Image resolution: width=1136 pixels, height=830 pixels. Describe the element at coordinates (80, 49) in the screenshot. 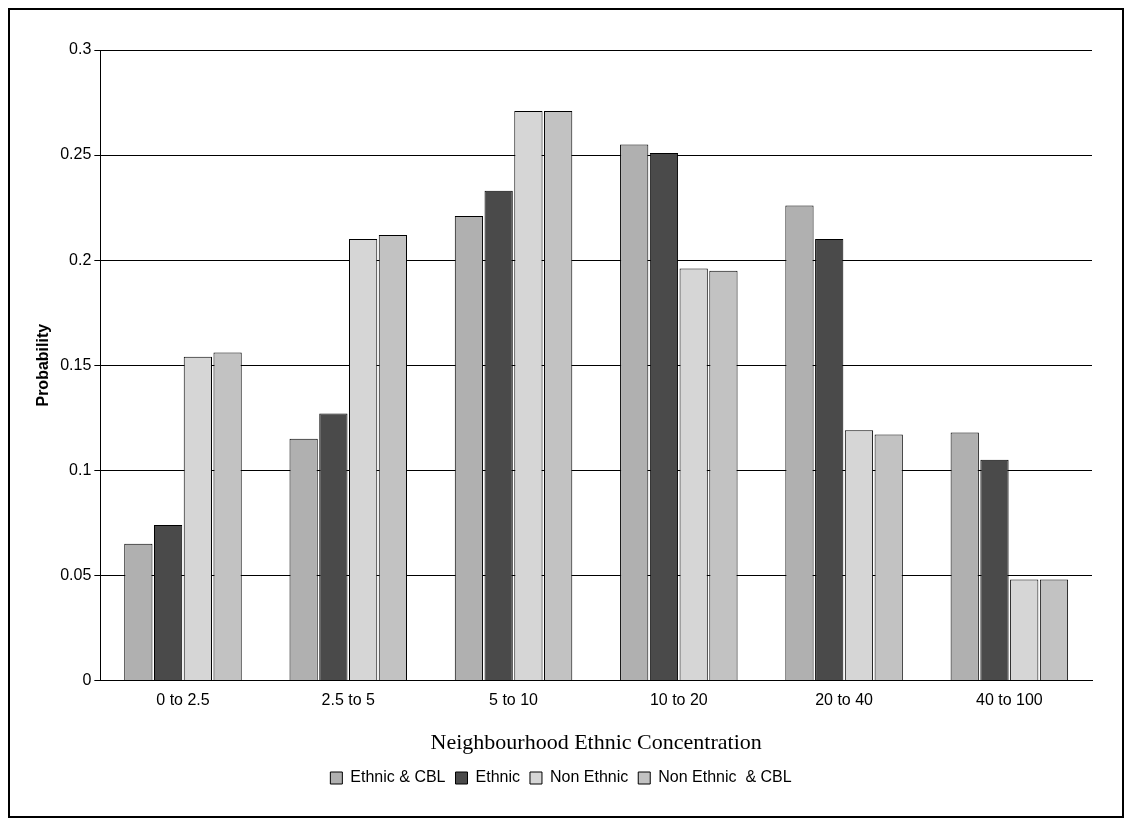

I see `y-tick-label: 0.3` at that location.